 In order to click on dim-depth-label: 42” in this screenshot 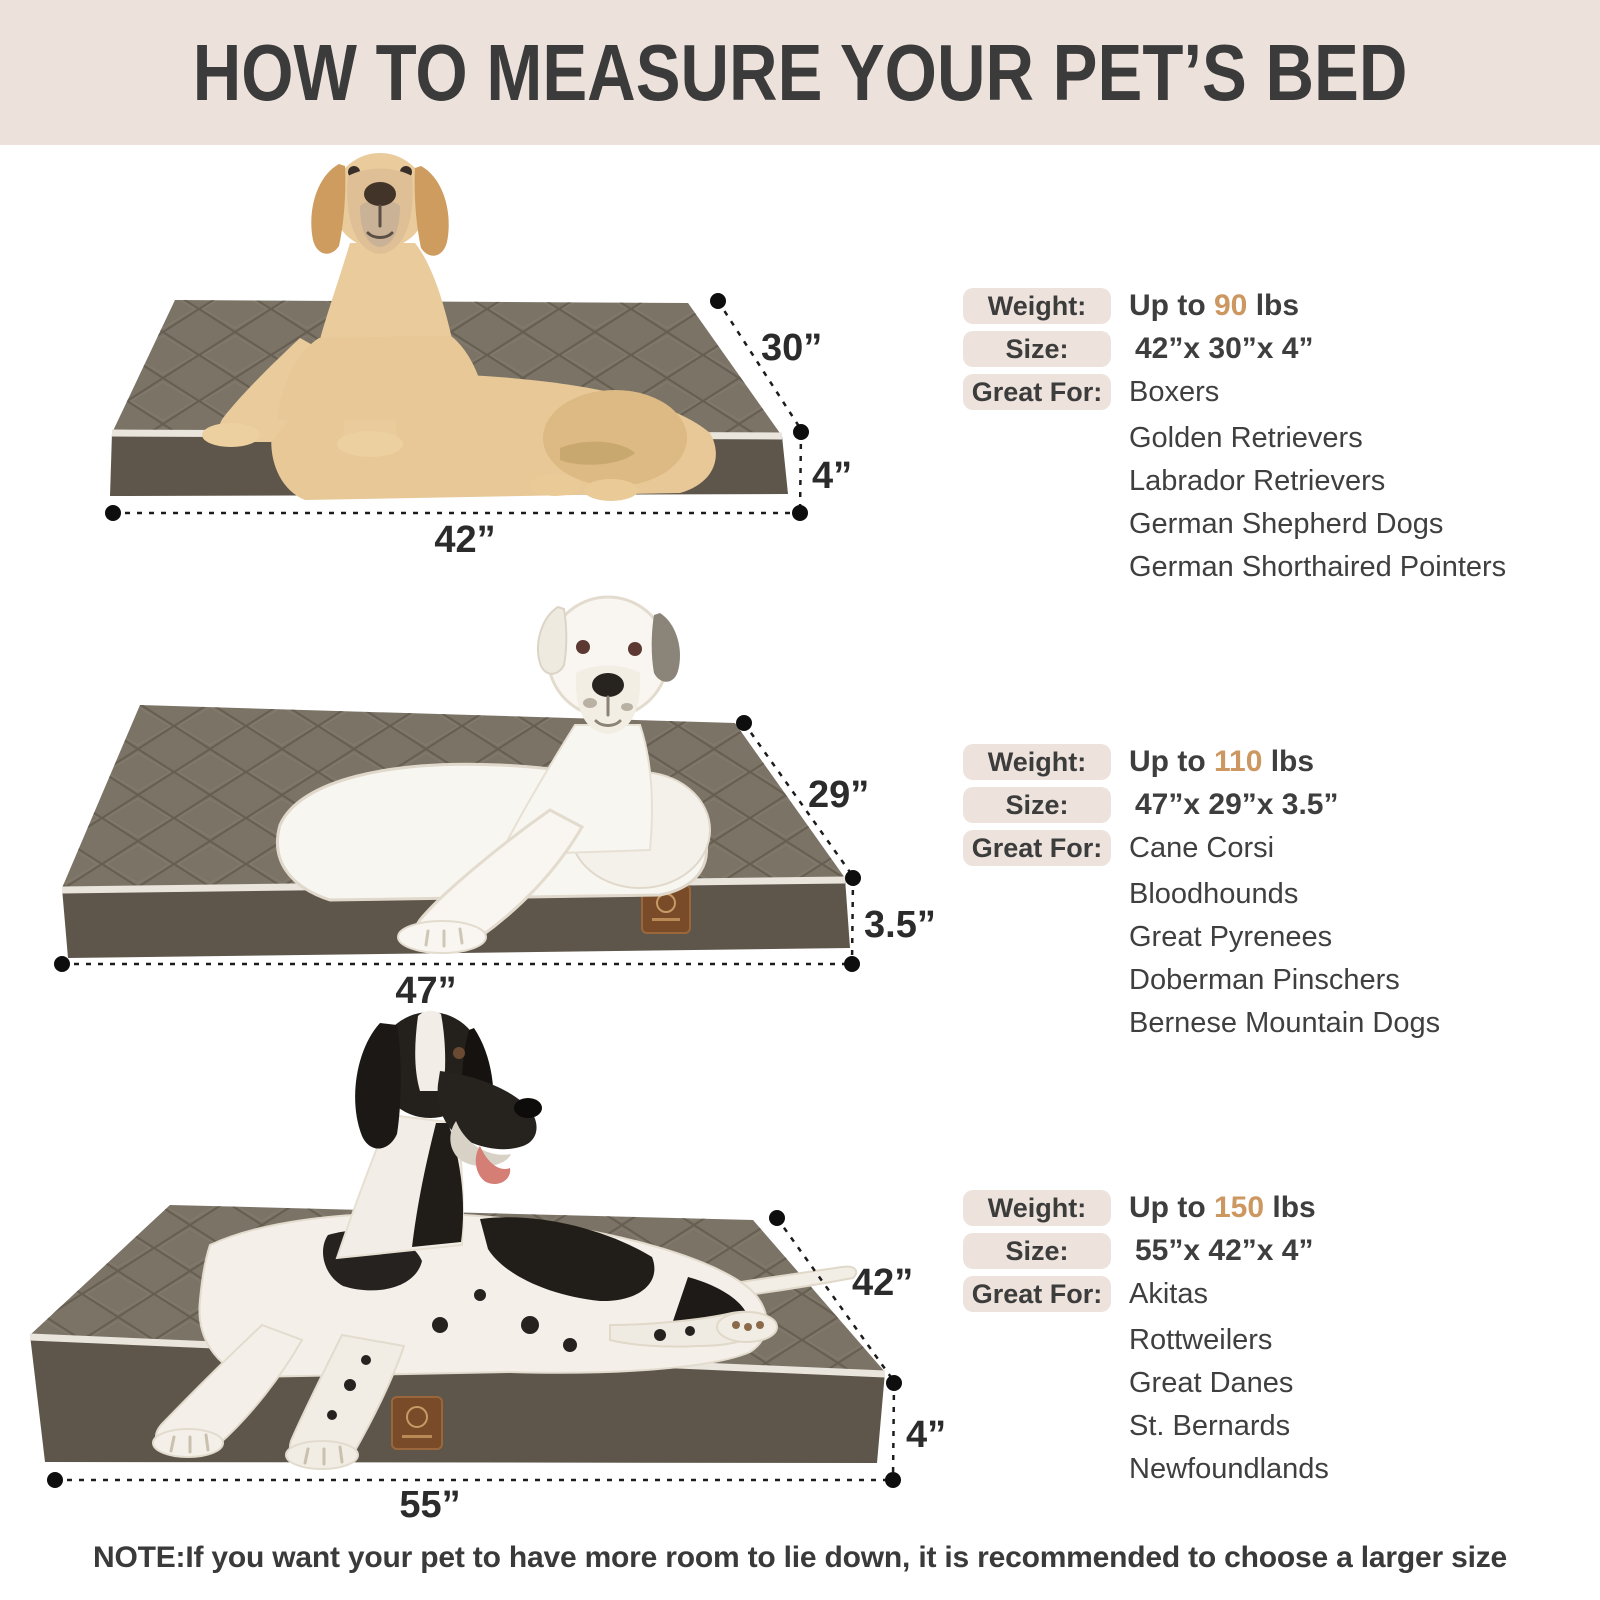, I will do `click(882, 1283)`.